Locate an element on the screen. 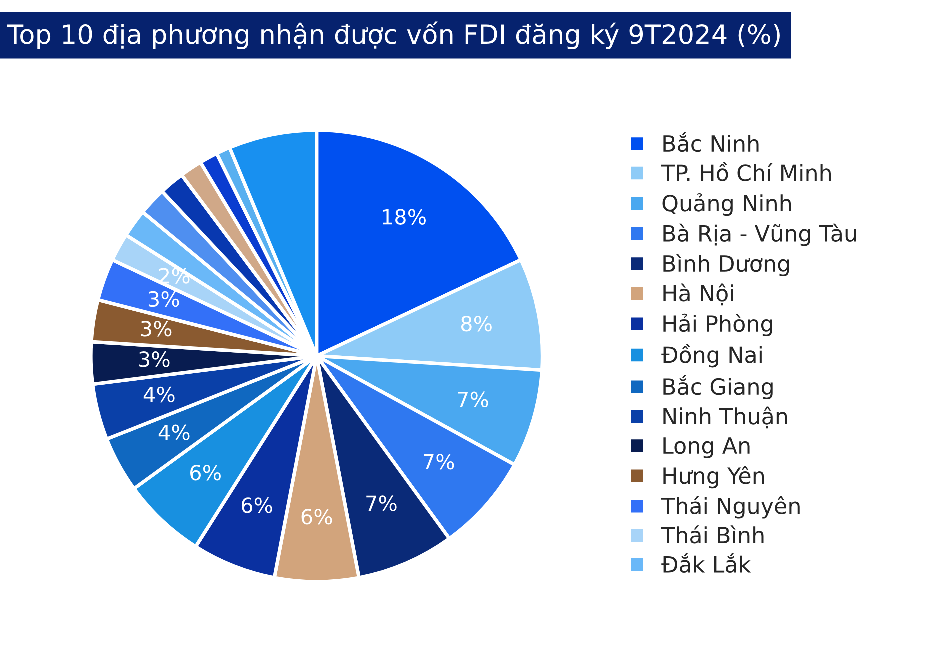 This screenshot has height=672, width=932. legend-label: Đắk Lắk is located at coordinates (707, 563).